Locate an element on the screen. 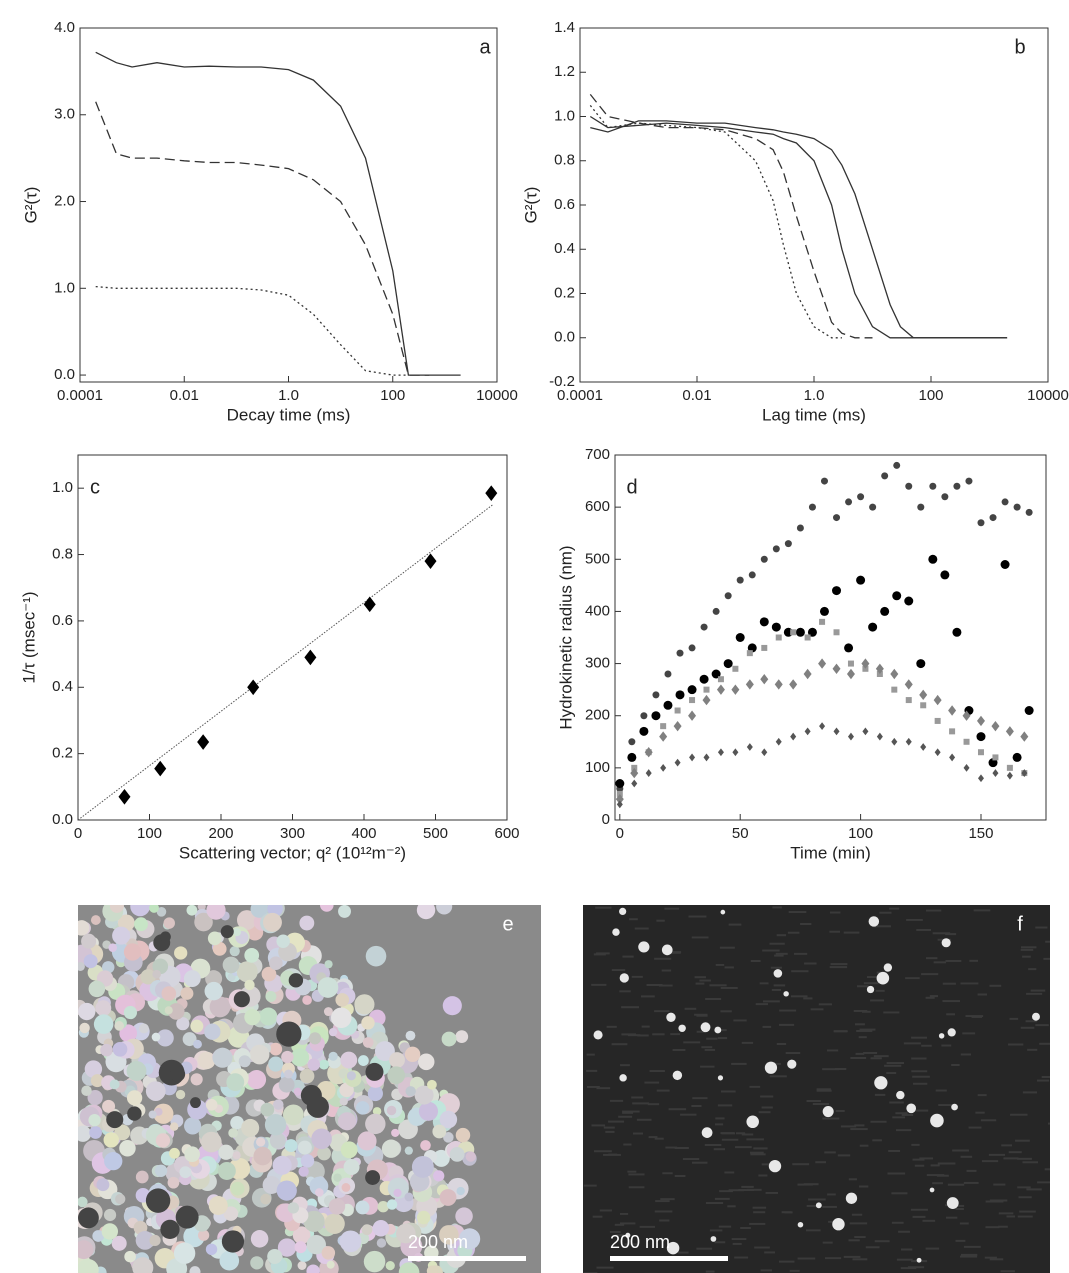 The width and height of the screenshot is (1069, 1273). x-axis-label: Time (min) is located at coordinates (830, 852).